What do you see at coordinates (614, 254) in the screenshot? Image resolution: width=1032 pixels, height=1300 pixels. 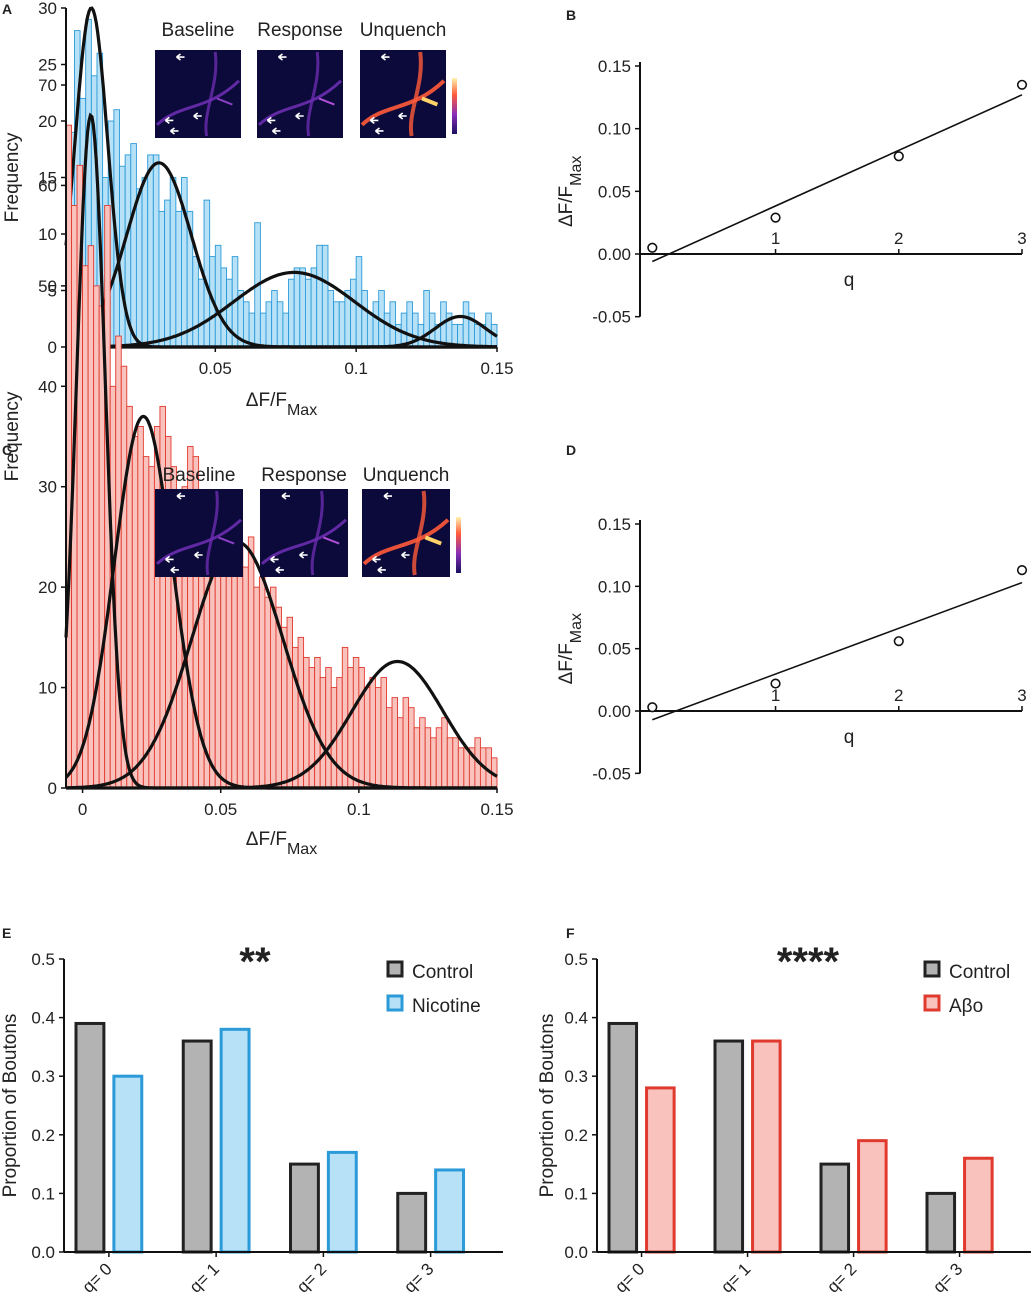 I see `y-tick-label: 0.00` at bounding box center [614, 254].